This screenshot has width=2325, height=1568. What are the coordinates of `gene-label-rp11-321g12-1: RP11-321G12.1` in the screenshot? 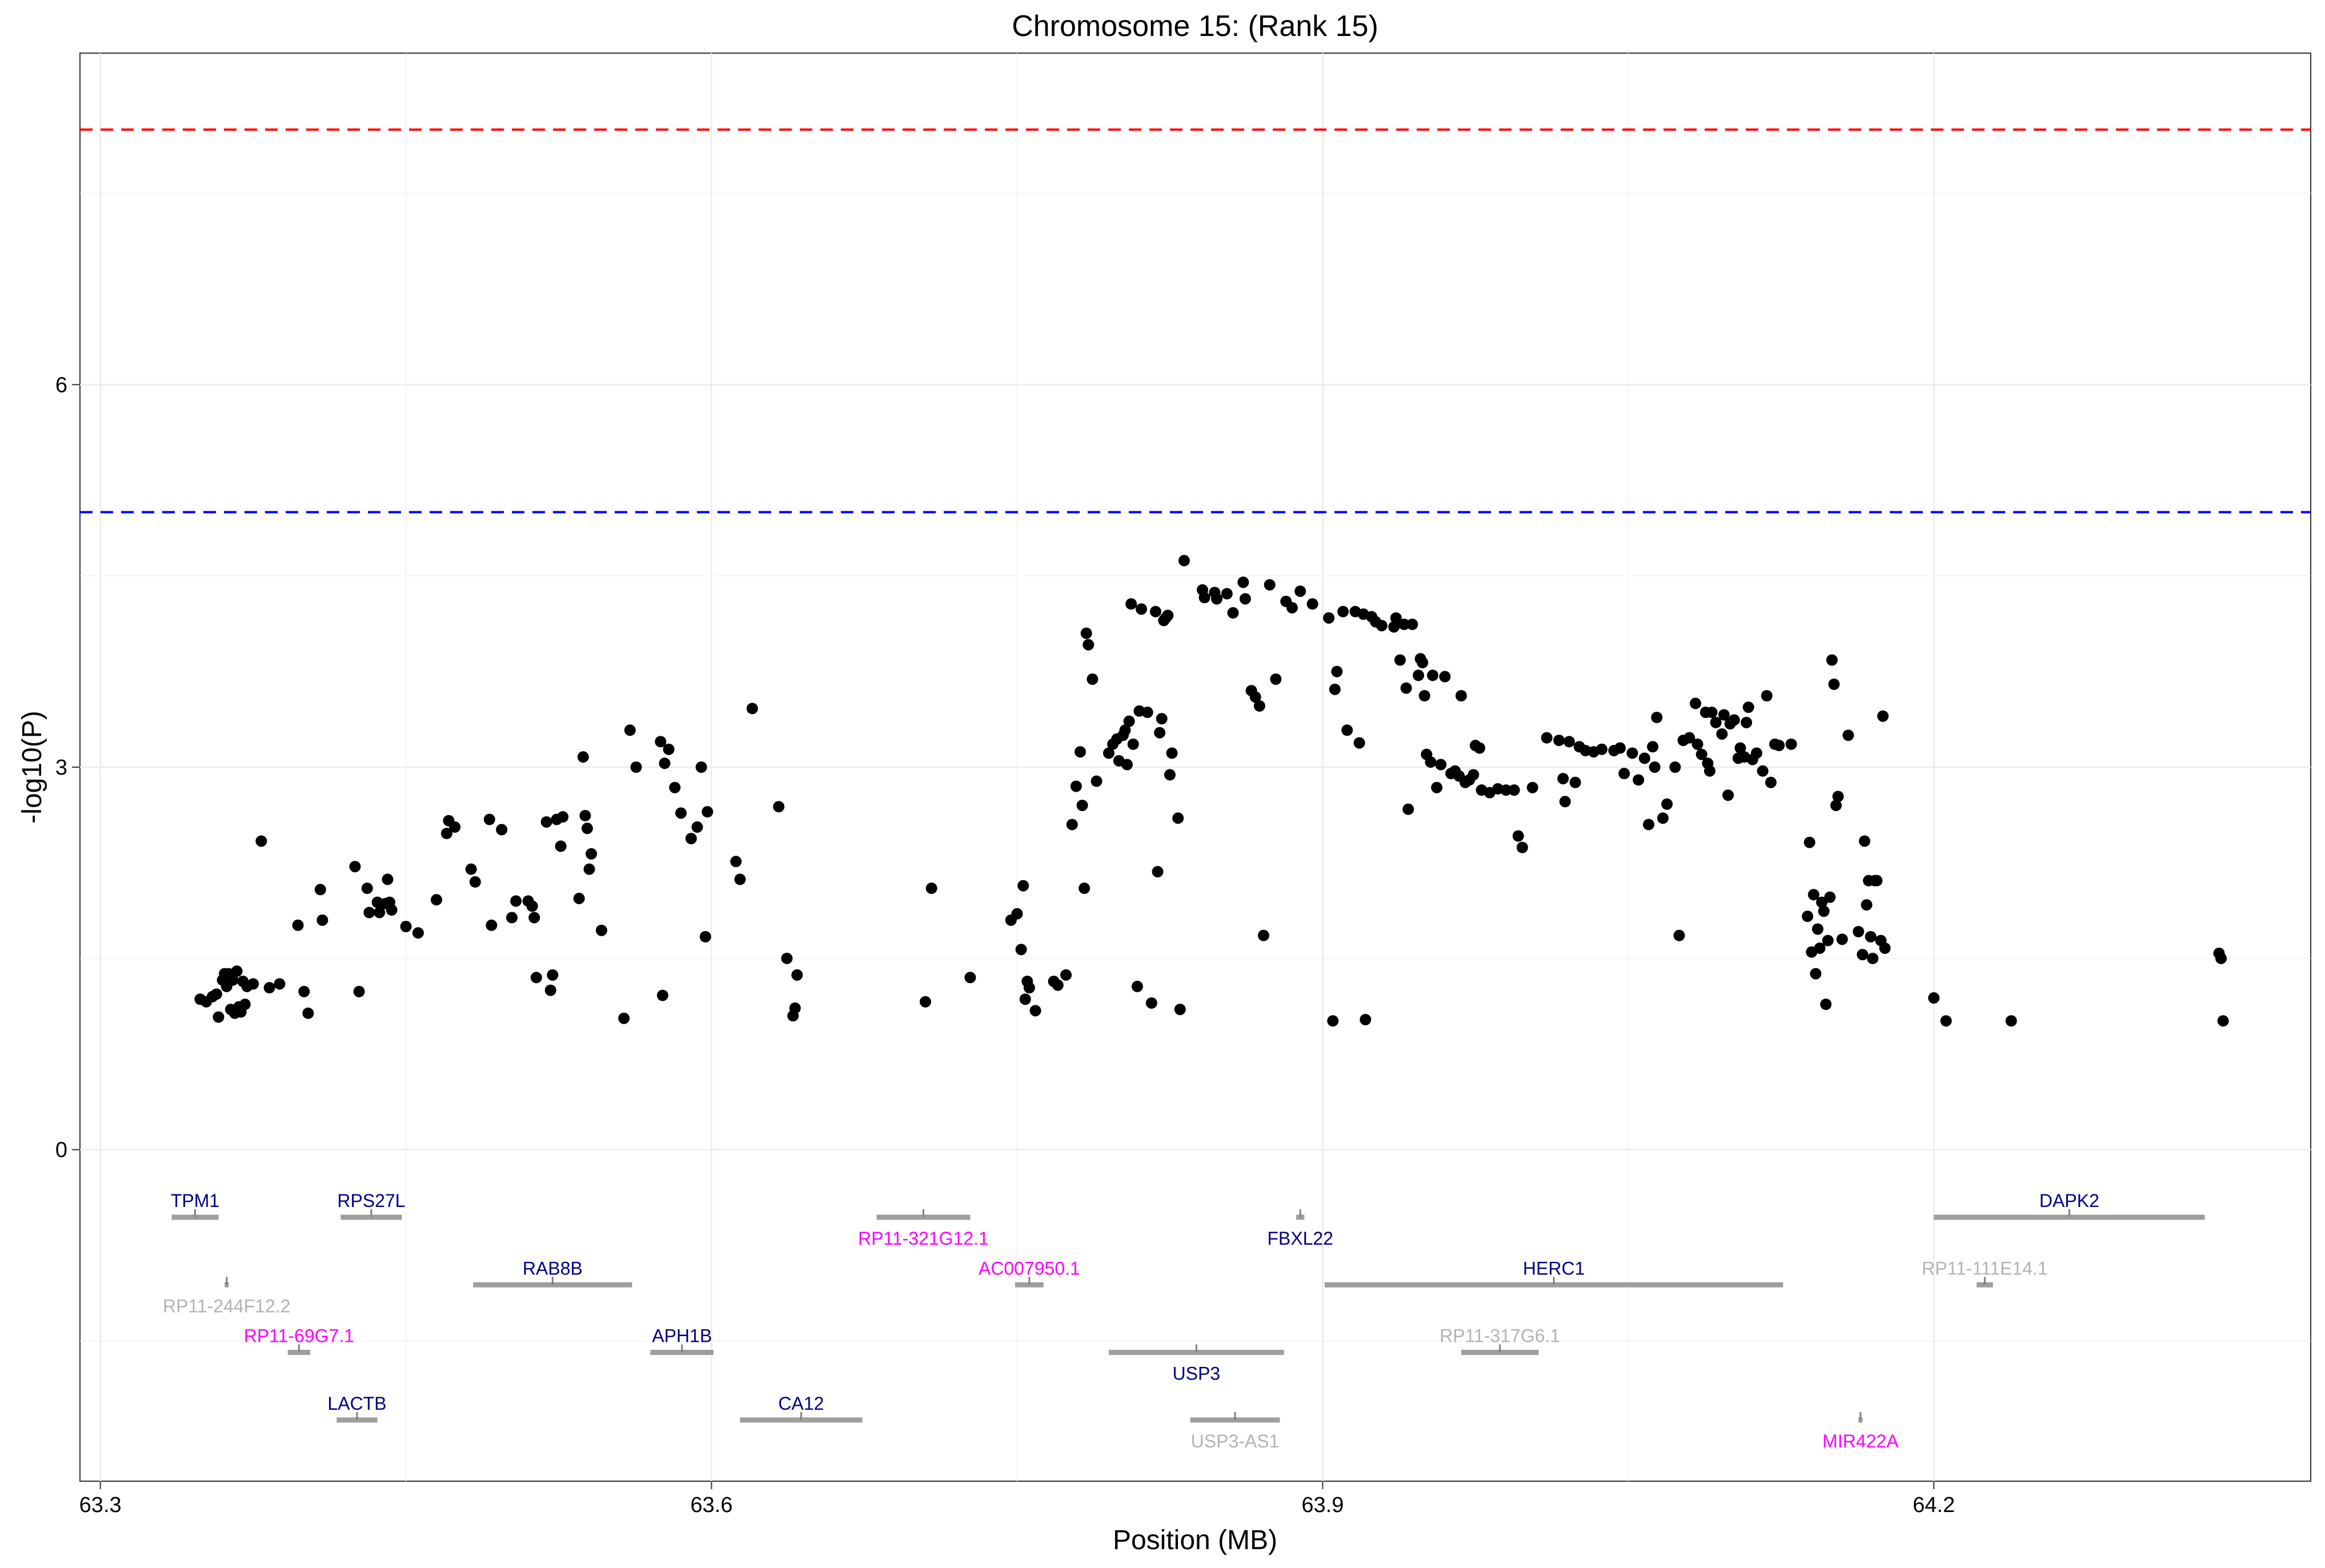 It's located at (923, 1238).